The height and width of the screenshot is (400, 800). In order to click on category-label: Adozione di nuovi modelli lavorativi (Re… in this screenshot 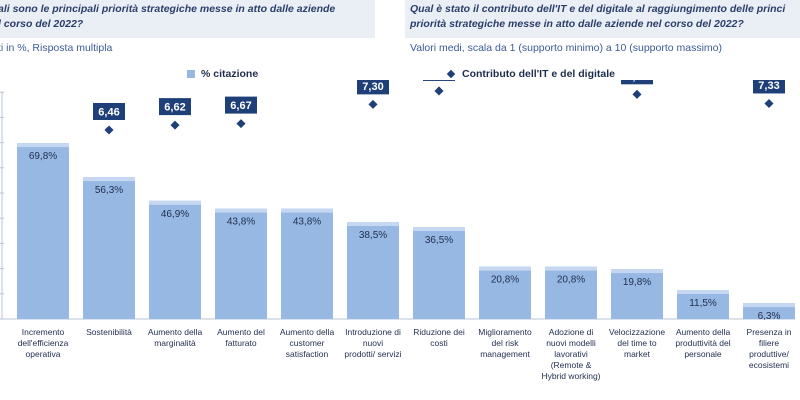, I will do `click(571, 354)`.